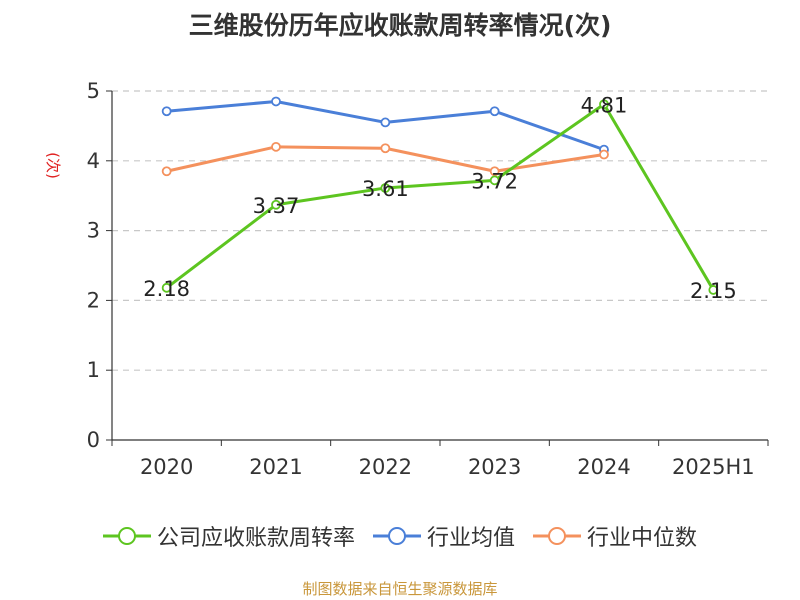 The width and height of the screenshot is (800, 600). I want to click on y-tick-label: 5, so click(93, 91).